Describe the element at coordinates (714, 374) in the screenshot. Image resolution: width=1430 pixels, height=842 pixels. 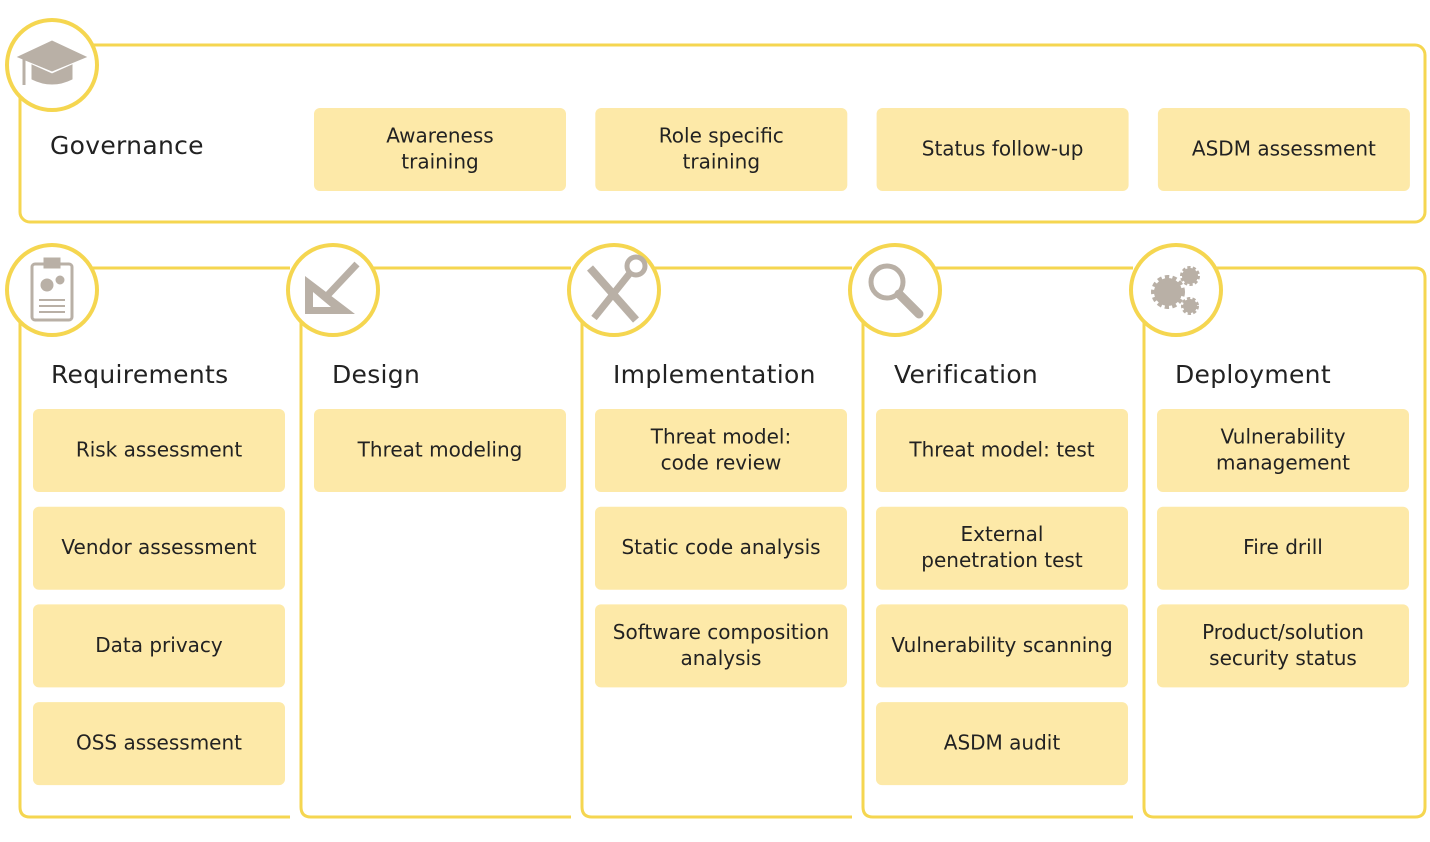
I see `column-title: Implementation` at that location.